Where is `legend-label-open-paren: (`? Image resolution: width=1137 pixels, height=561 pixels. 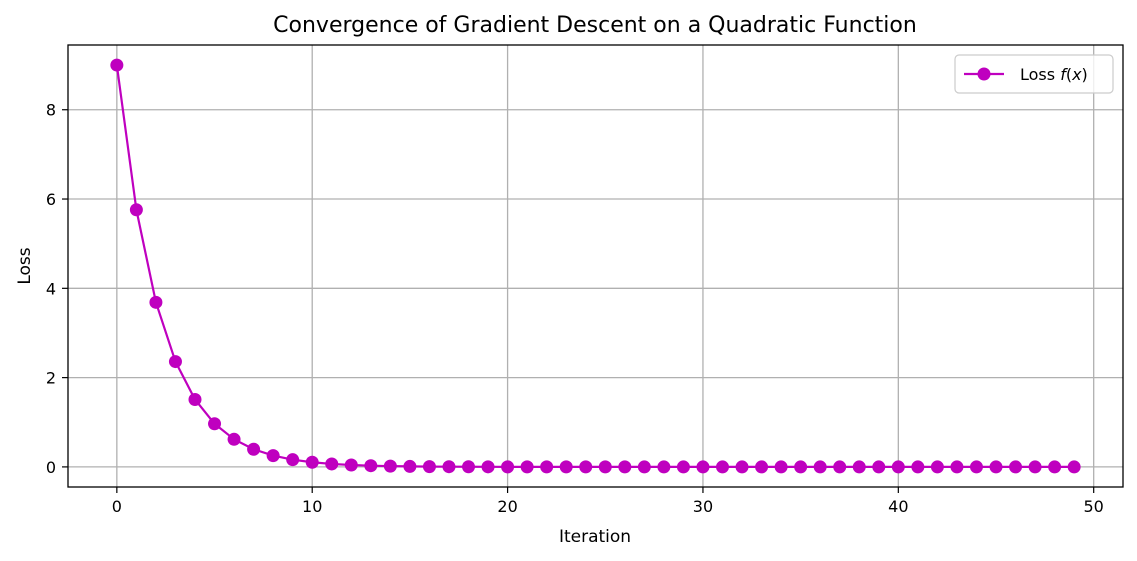
legend-label-open-paren: ( is located at coordinates (1069, 74).